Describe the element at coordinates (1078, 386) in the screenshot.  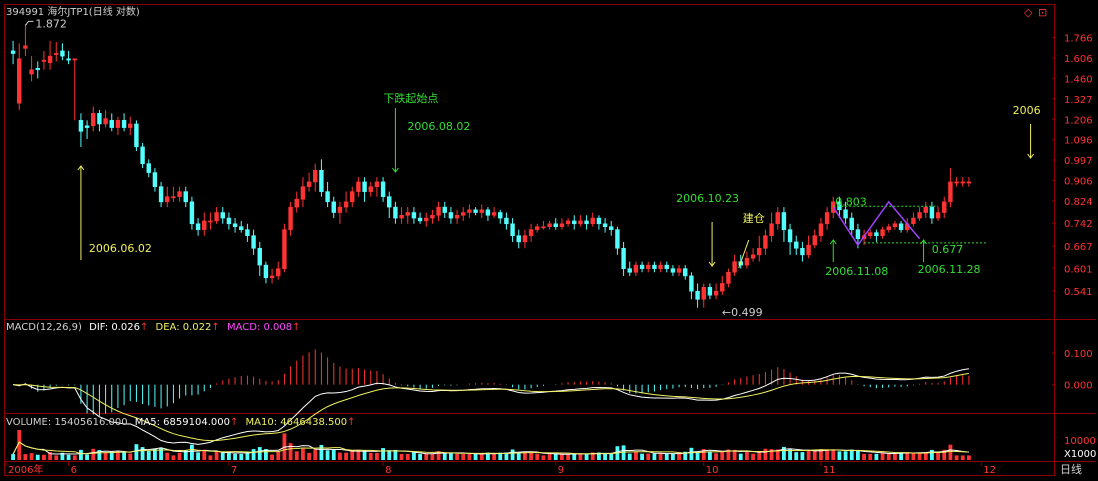
I see `macd-tick-label: 0.000` at that location.